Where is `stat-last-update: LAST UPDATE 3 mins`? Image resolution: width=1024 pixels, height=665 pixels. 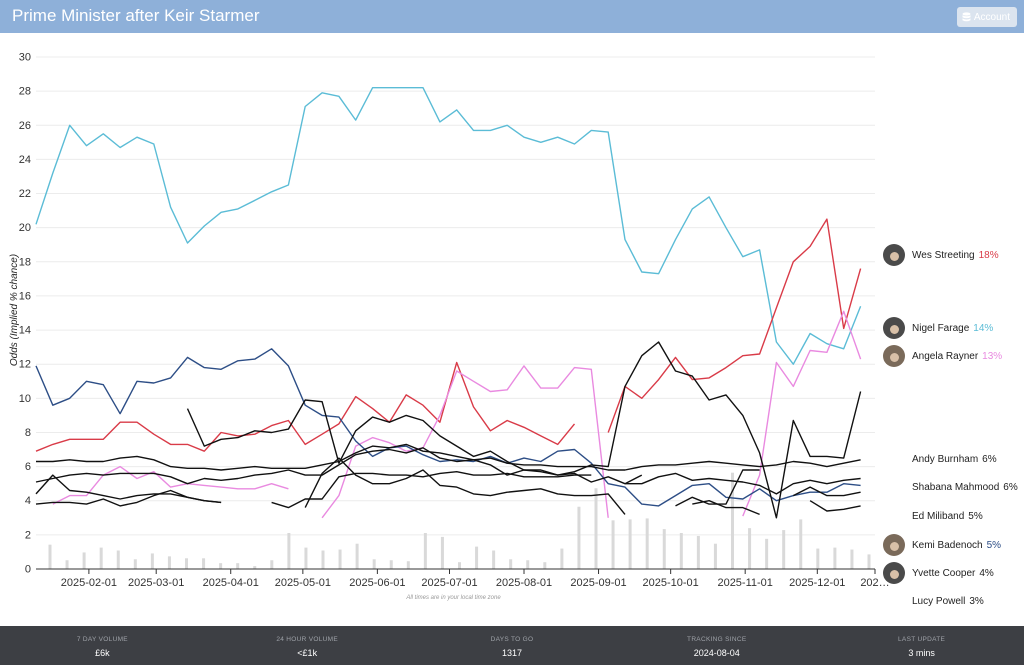
stat-last-update: LAST UPDATE 3 mins is located at coordinates (922, 647).